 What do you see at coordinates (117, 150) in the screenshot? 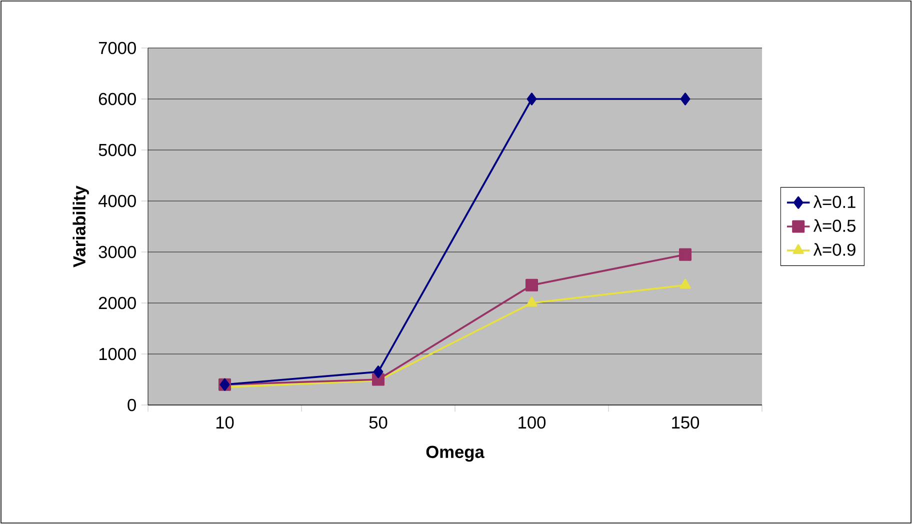
I see `y-tick-label: 5000` at bounding box center [117, 150].